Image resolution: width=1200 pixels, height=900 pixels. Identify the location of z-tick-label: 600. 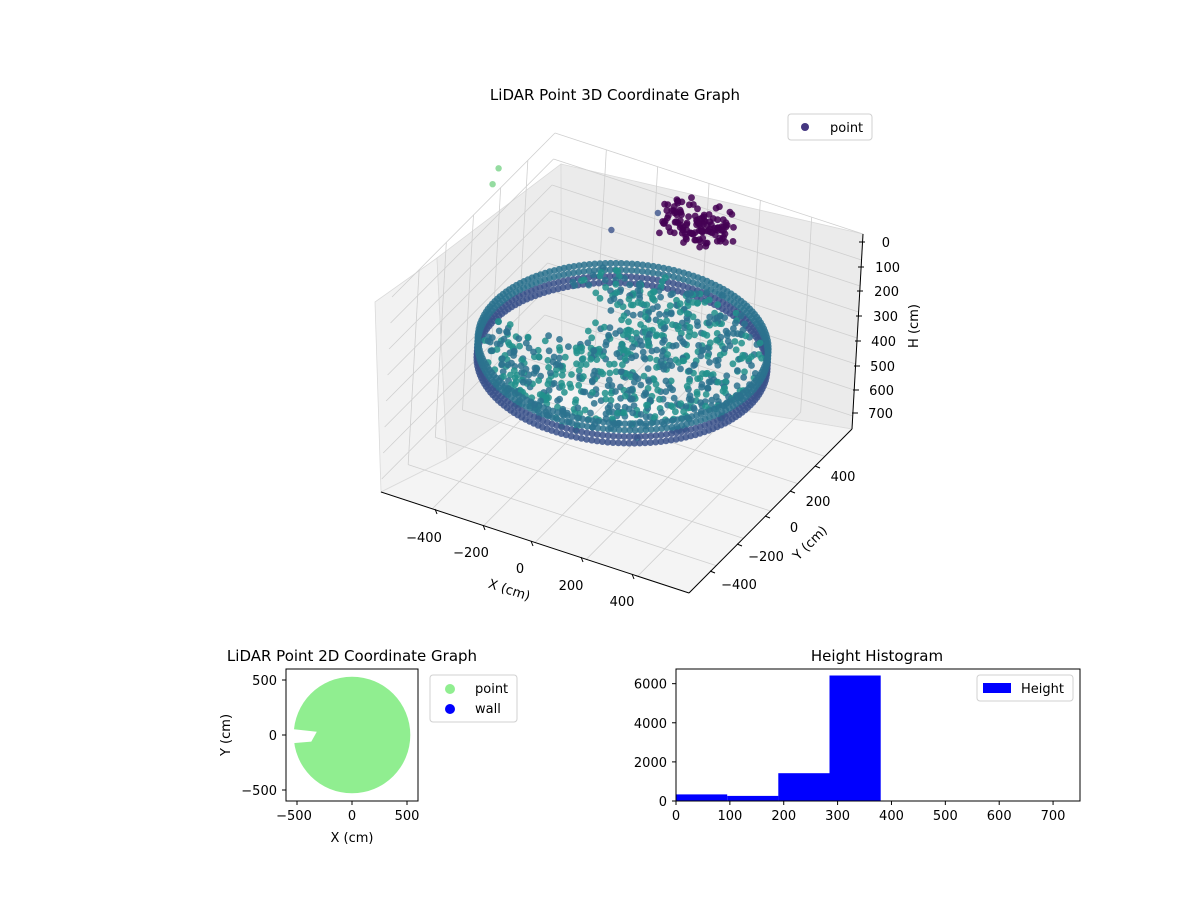
(881, 391).